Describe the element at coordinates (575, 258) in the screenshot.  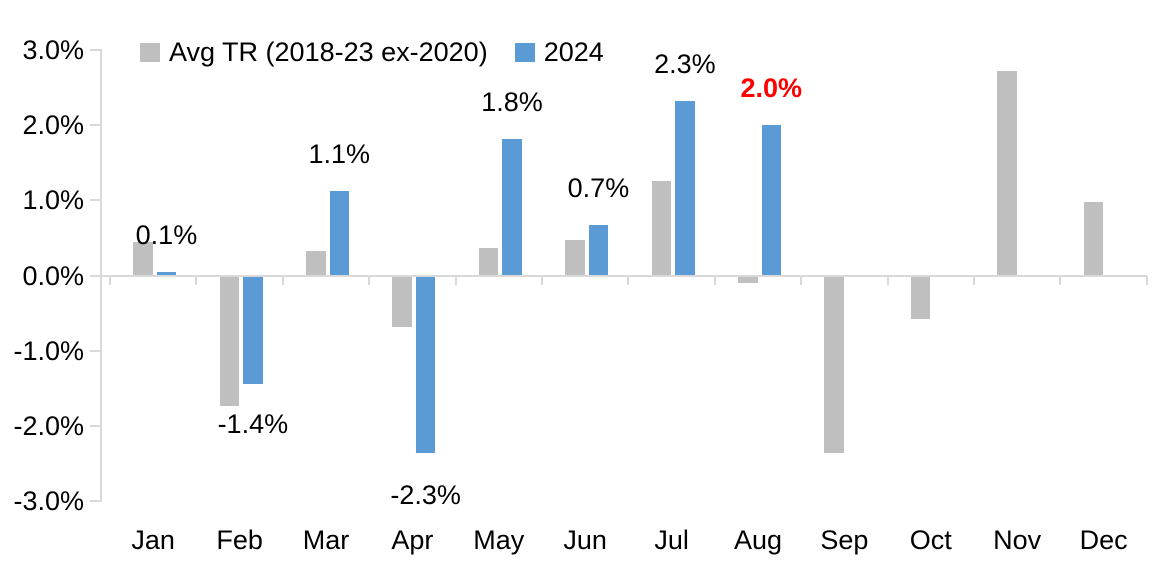
I see `bar-avg-jun` at that location.